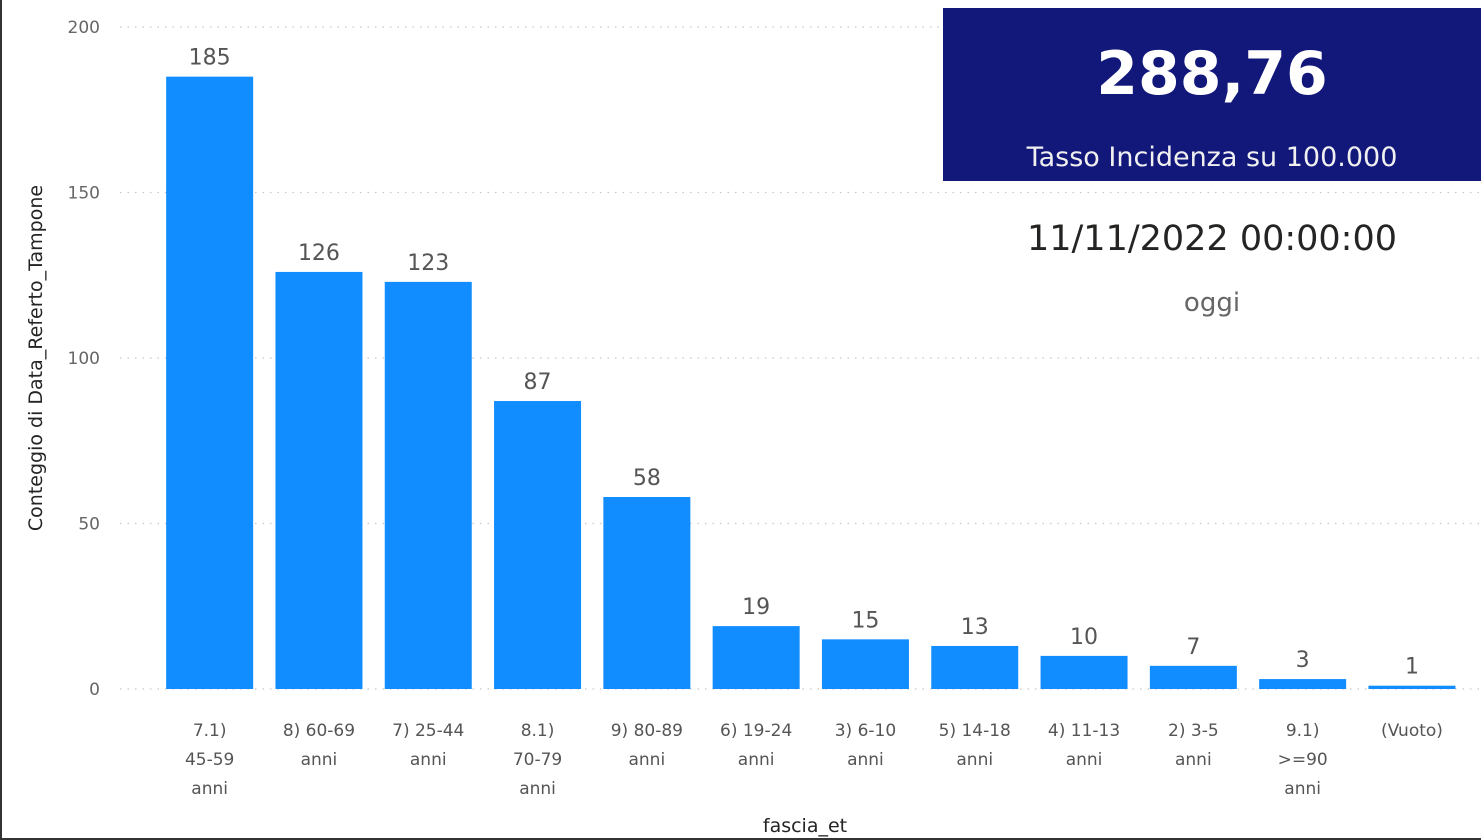 Image resolution: width=1481 pixels, height=840 pixels. Describe the element at coordinates (36, 358) in the screenshot. I see `y-axis-title: Conteggio di Data_Referto_Tampone` at that location.